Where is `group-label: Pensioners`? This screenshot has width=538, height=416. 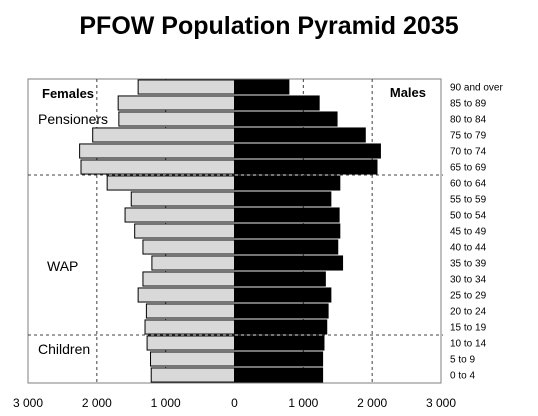
group-label: Pensioners is located at coordinates (73, 119).